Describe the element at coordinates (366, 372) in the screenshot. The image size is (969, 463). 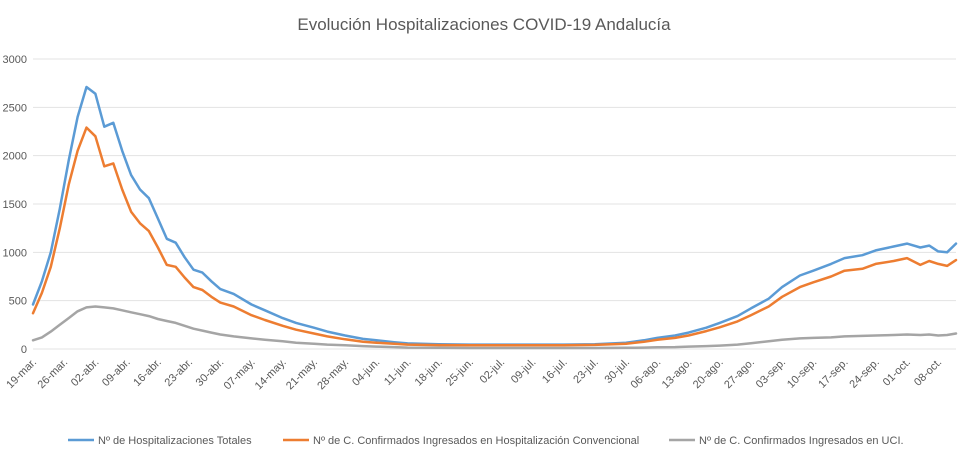
I see `x-tick-label: 04-jun.` at that location.